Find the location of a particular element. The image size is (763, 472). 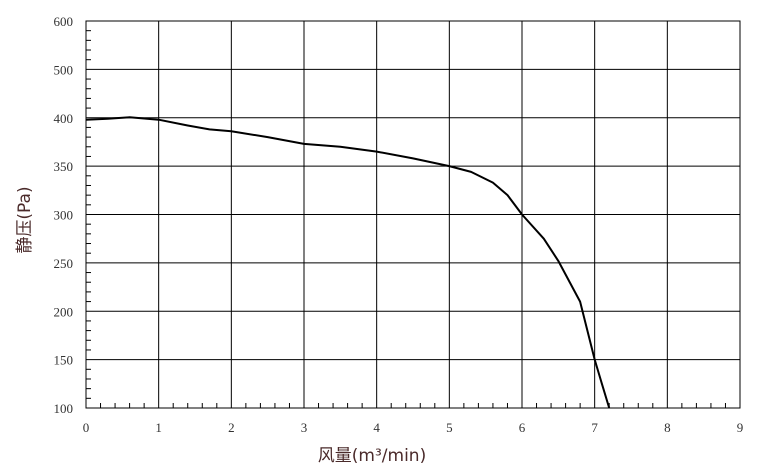

x-tick-label: 6 is located at coordinates (522, 427).